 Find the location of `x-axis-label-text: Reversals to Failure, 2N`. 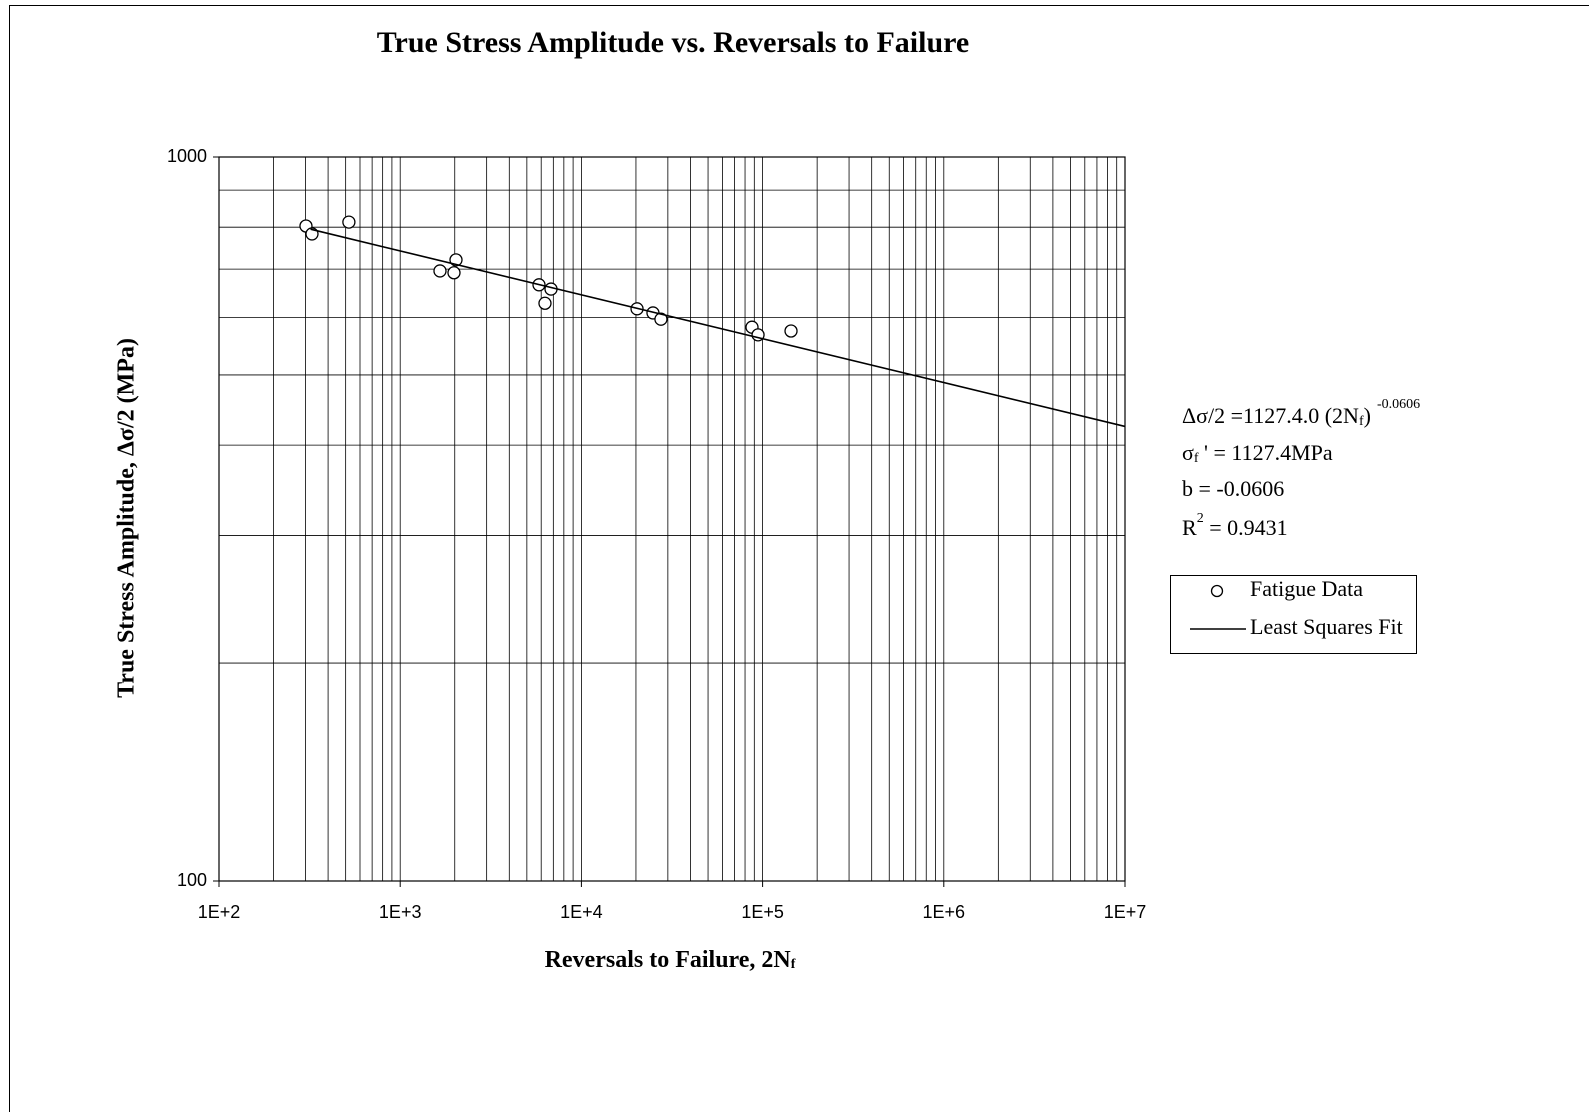

x-axis-label-text: Reversals to Failure, 2N is located at coordinates (668, 960).